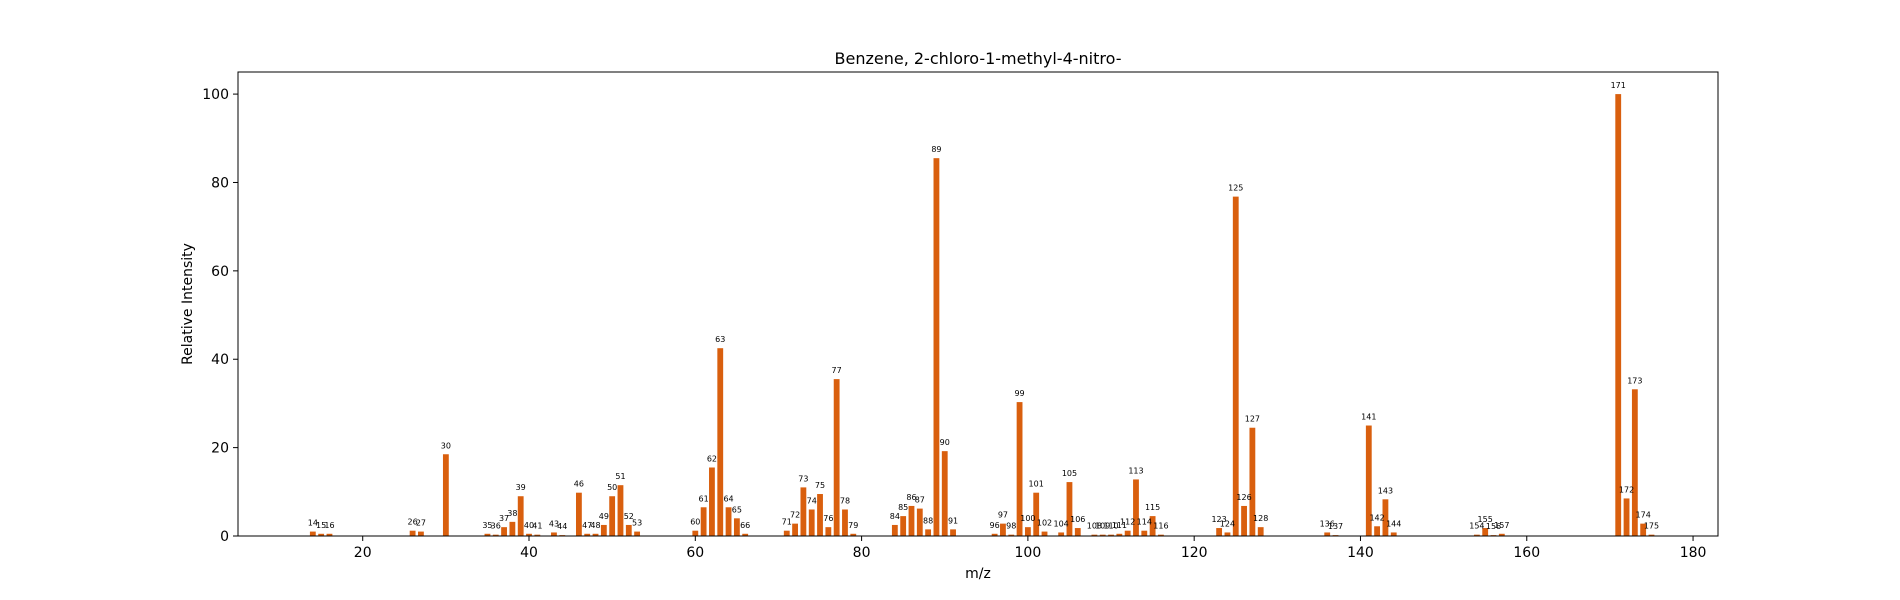 This screenshot has height=600, width=1900. I want to click on bar-label-mz-114: 114, so click(1144, 522).